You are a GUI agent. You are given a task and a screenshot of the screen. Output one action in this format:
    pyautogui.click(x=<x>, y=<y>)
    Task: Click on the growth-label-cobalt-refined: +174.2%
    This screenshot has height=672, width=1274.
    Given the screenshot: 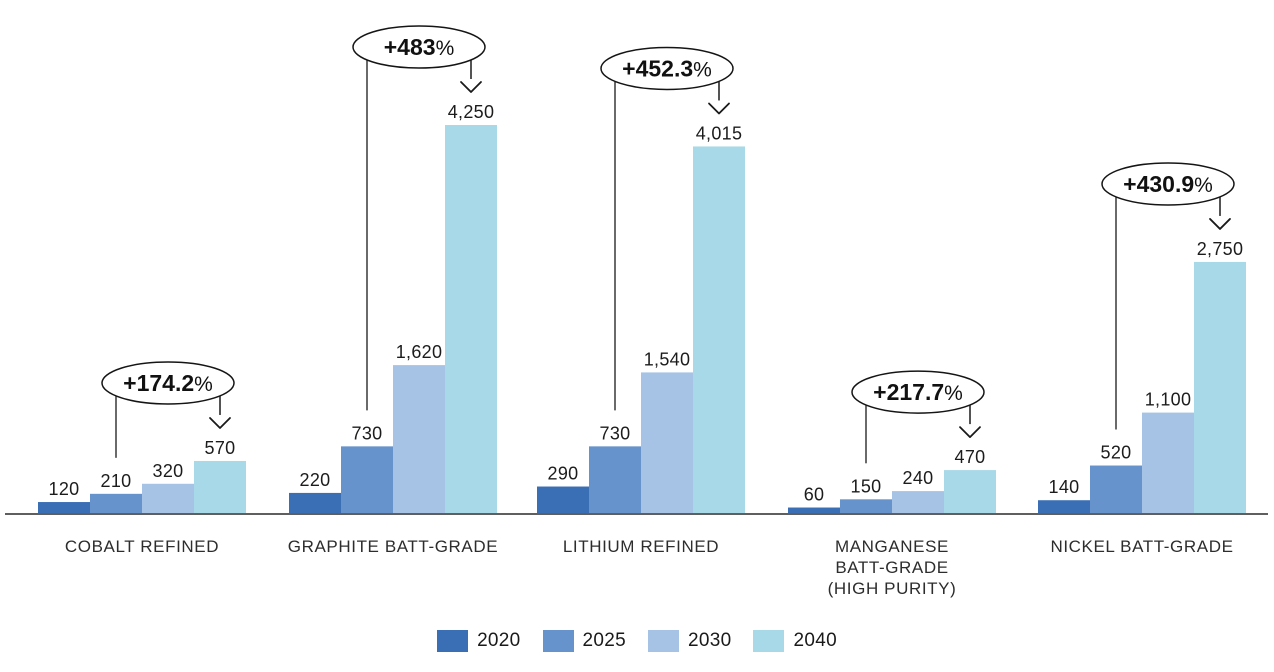 What is the action you would take?
    pyautogui.click(x=168, y=383)
    